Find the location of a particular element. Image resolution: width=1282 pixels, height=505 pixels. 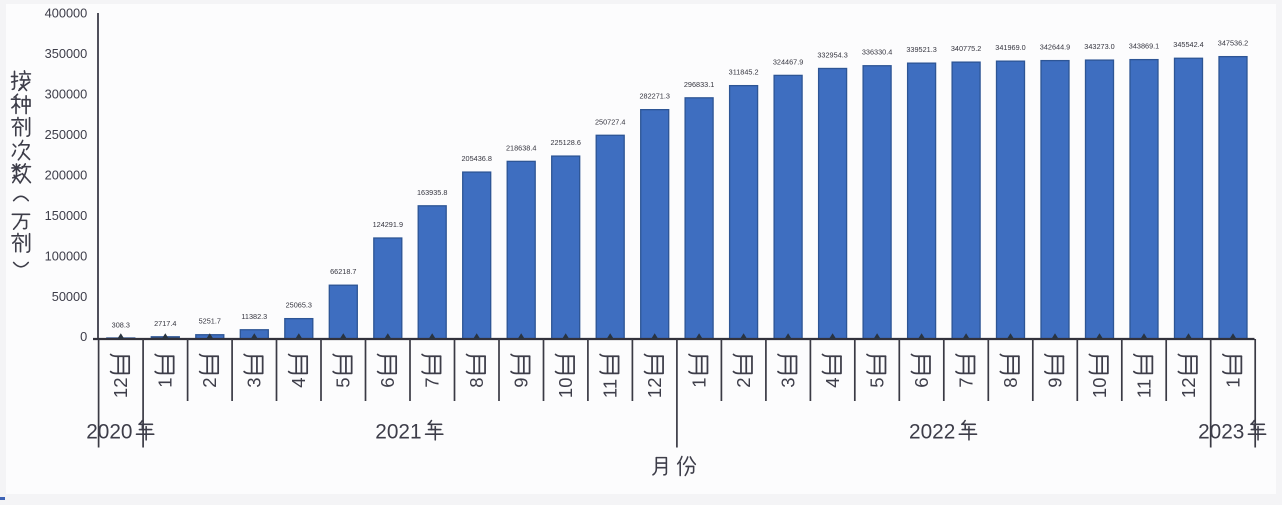

svg-text: 200000 is located at coordinates (66, 174).